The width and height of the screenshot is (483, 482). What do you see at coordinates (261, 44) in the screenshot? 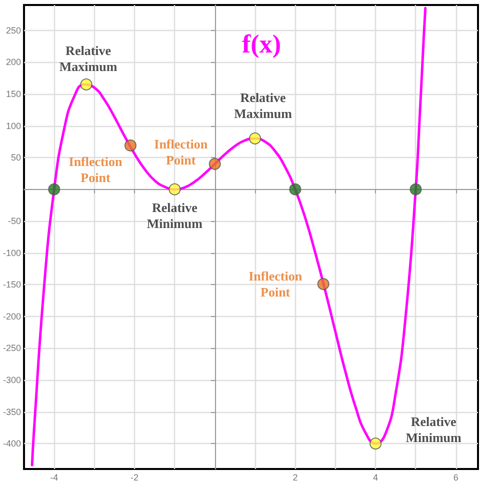
I see `text: f(x)` at bounding box center [261, 44].